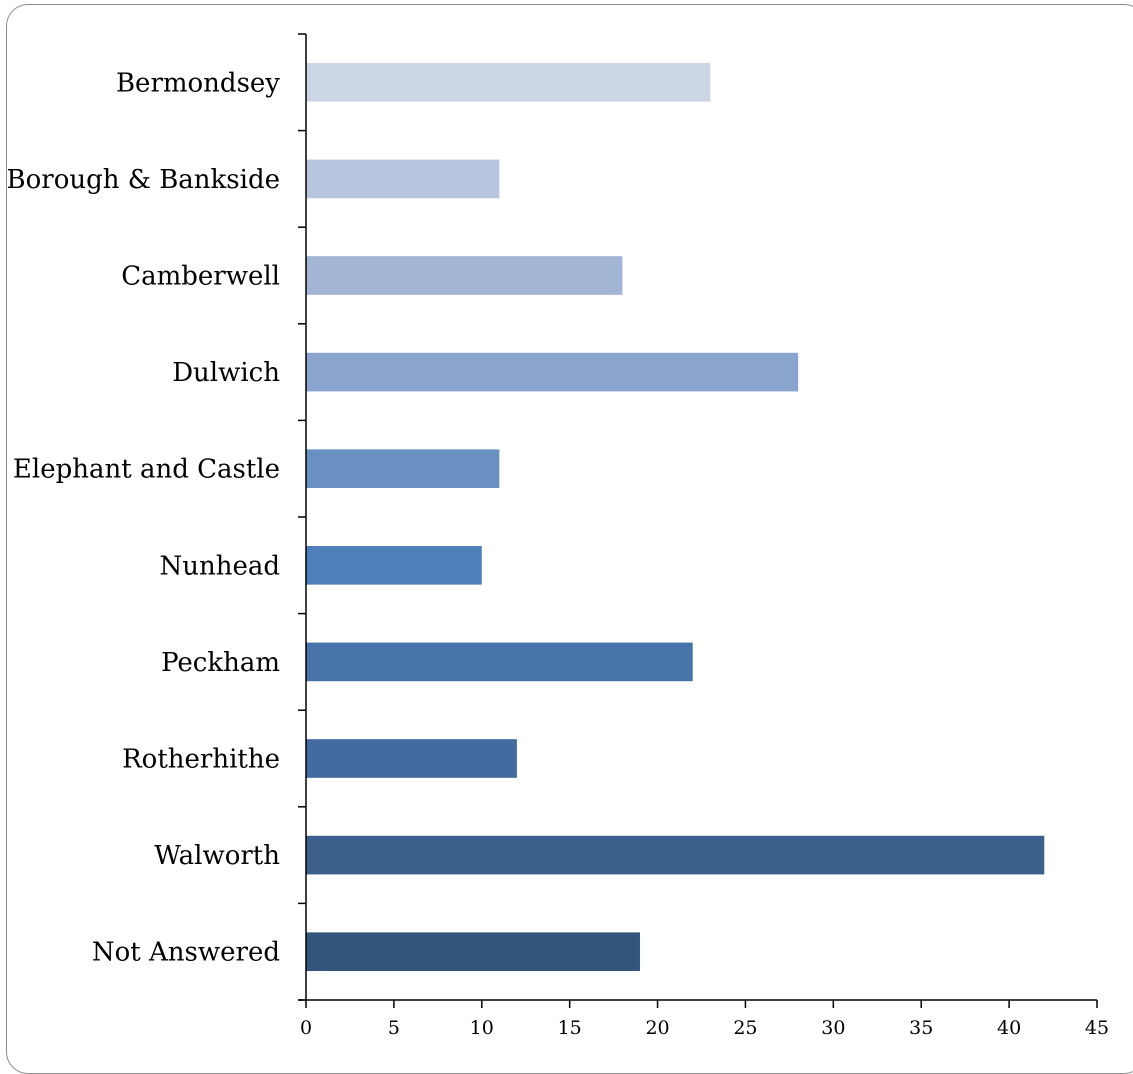 The image size is (1133, 1074). What do you see at coordinates (200, 277) in the screenshot?
I see `category-label-2: Camberwell` at bounding box center [200, 277].